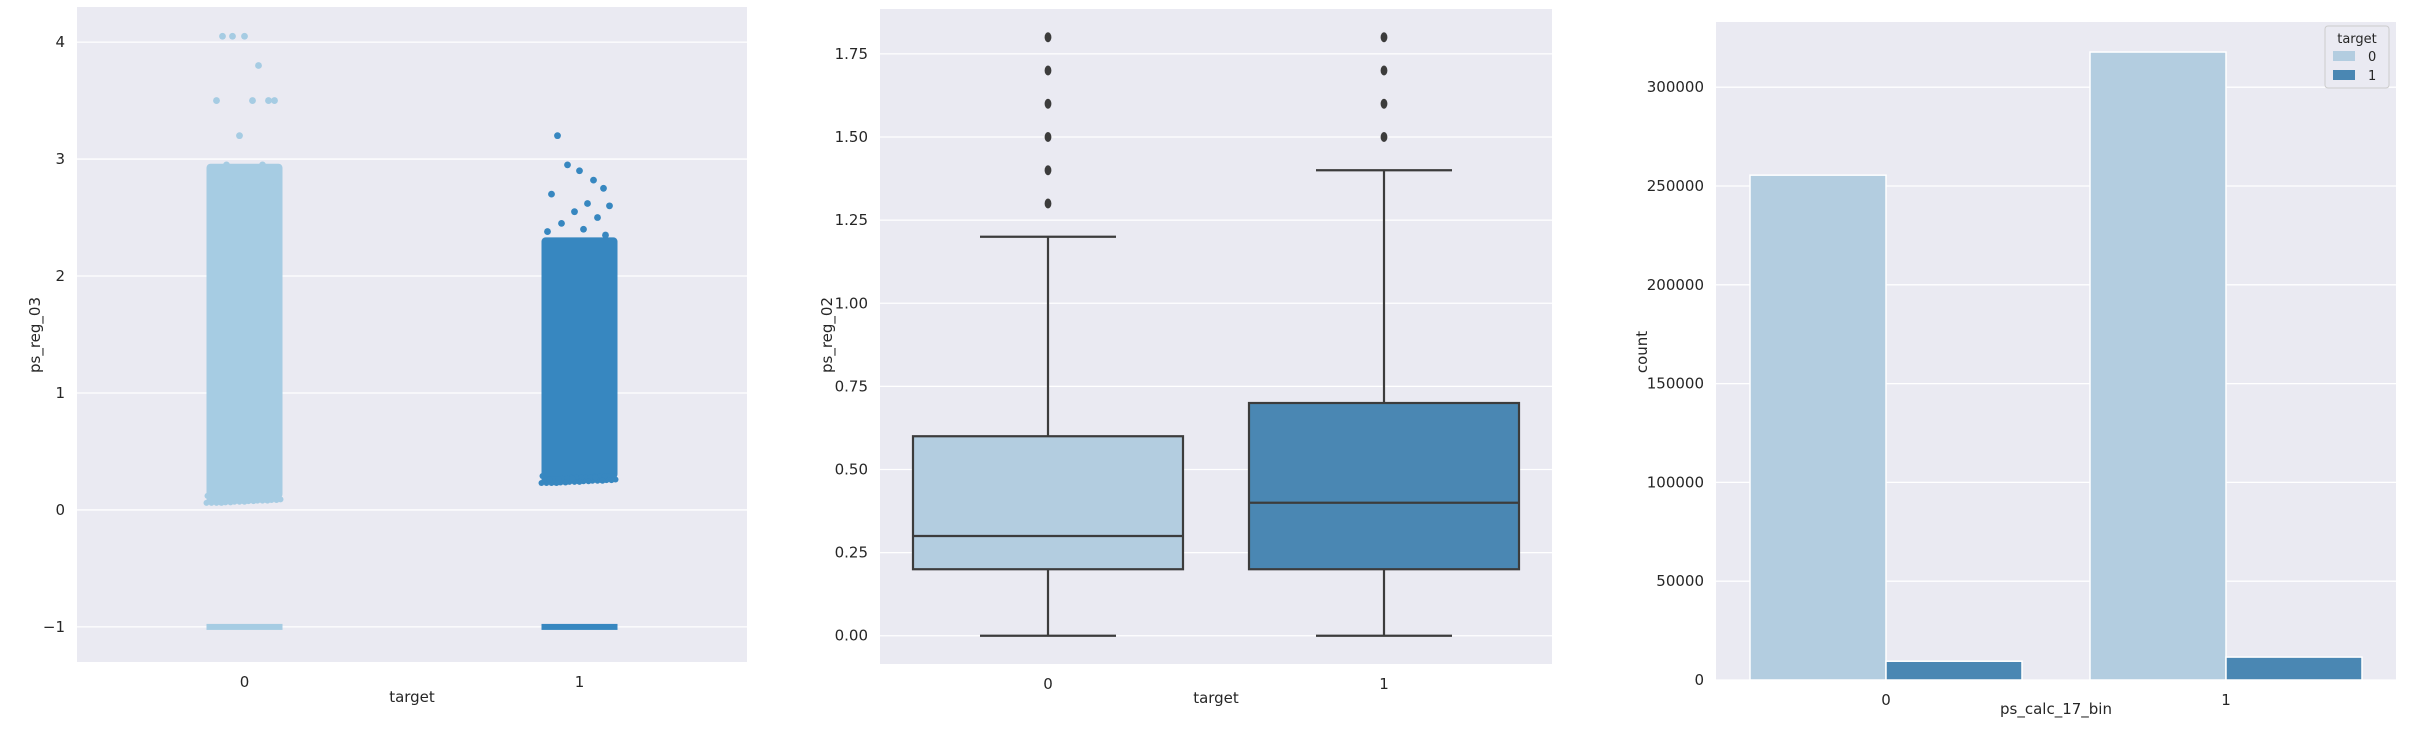 This screenshot has height=732, width=2426. I want to click on y-tick-label: 0.75, so click(851, 386).